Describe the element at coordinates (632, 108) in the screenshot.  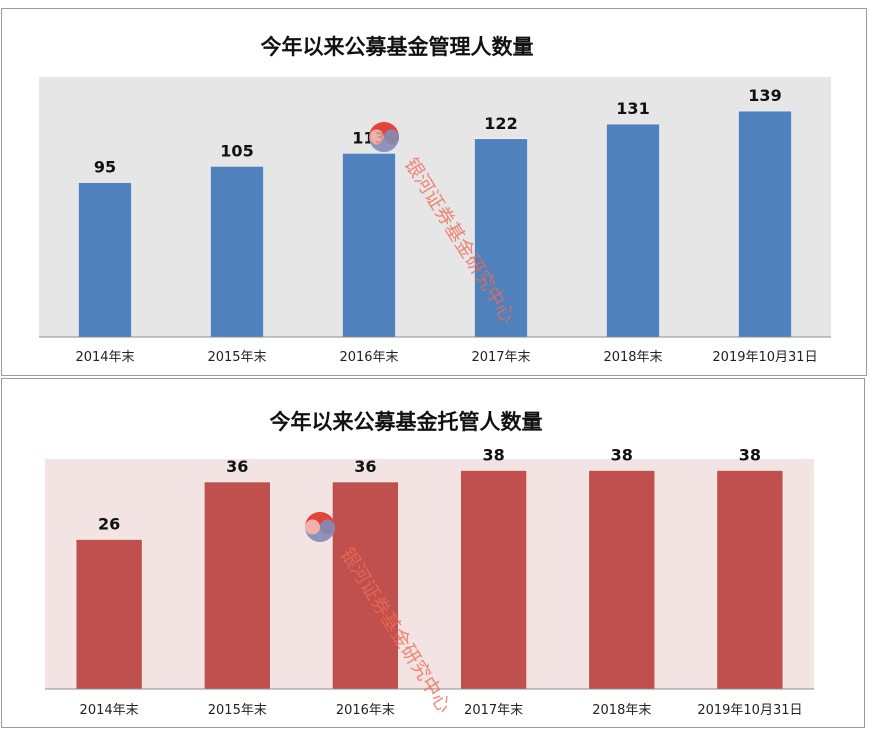
I see `data-label: 131` at that location.